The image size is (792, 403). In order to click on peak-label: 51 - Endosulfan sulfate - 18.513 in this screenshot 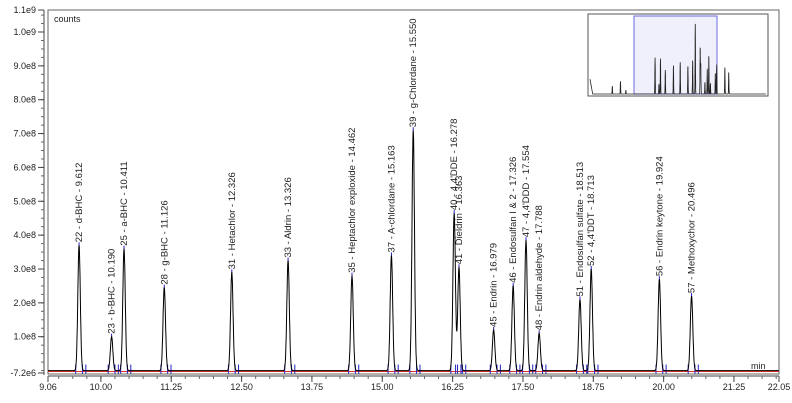, I will do `click(580, 229)`.